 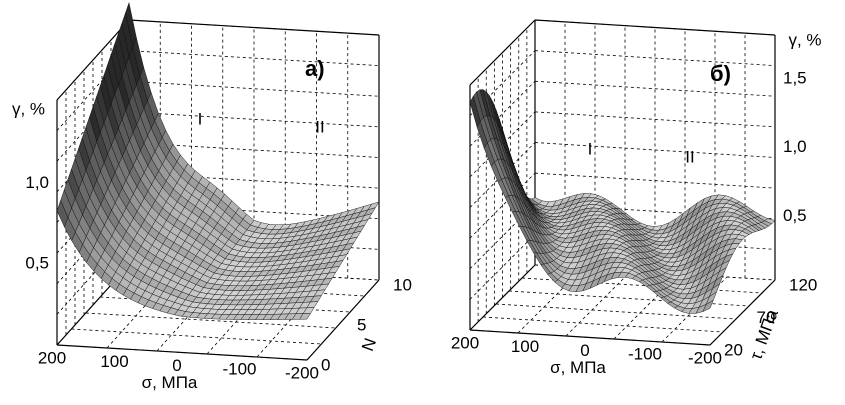 What do you see at coordinates (325, 364) in the screenshot?
I see `y-tick-label: 0` at bounding box center [325, 364].